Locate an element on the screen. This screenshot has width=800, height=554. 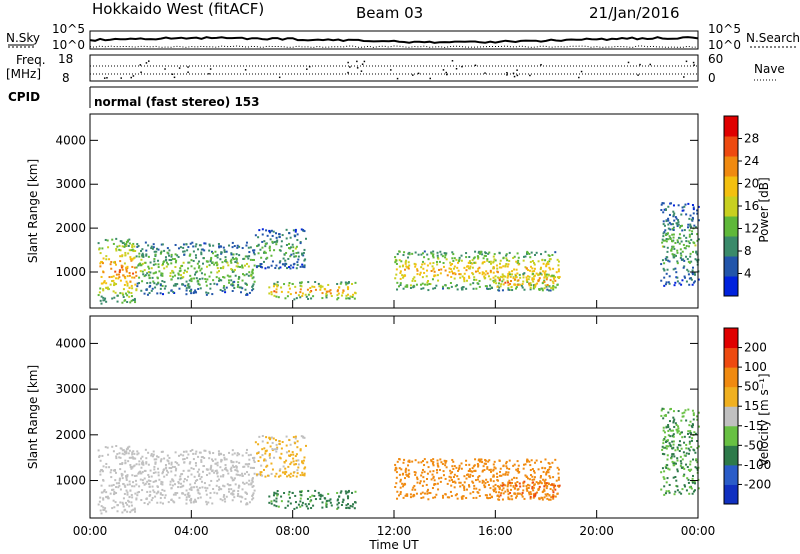
freq-panel: Freq. [MHz] 18 8 60 0 Nave is located at coordinates (395, 68).